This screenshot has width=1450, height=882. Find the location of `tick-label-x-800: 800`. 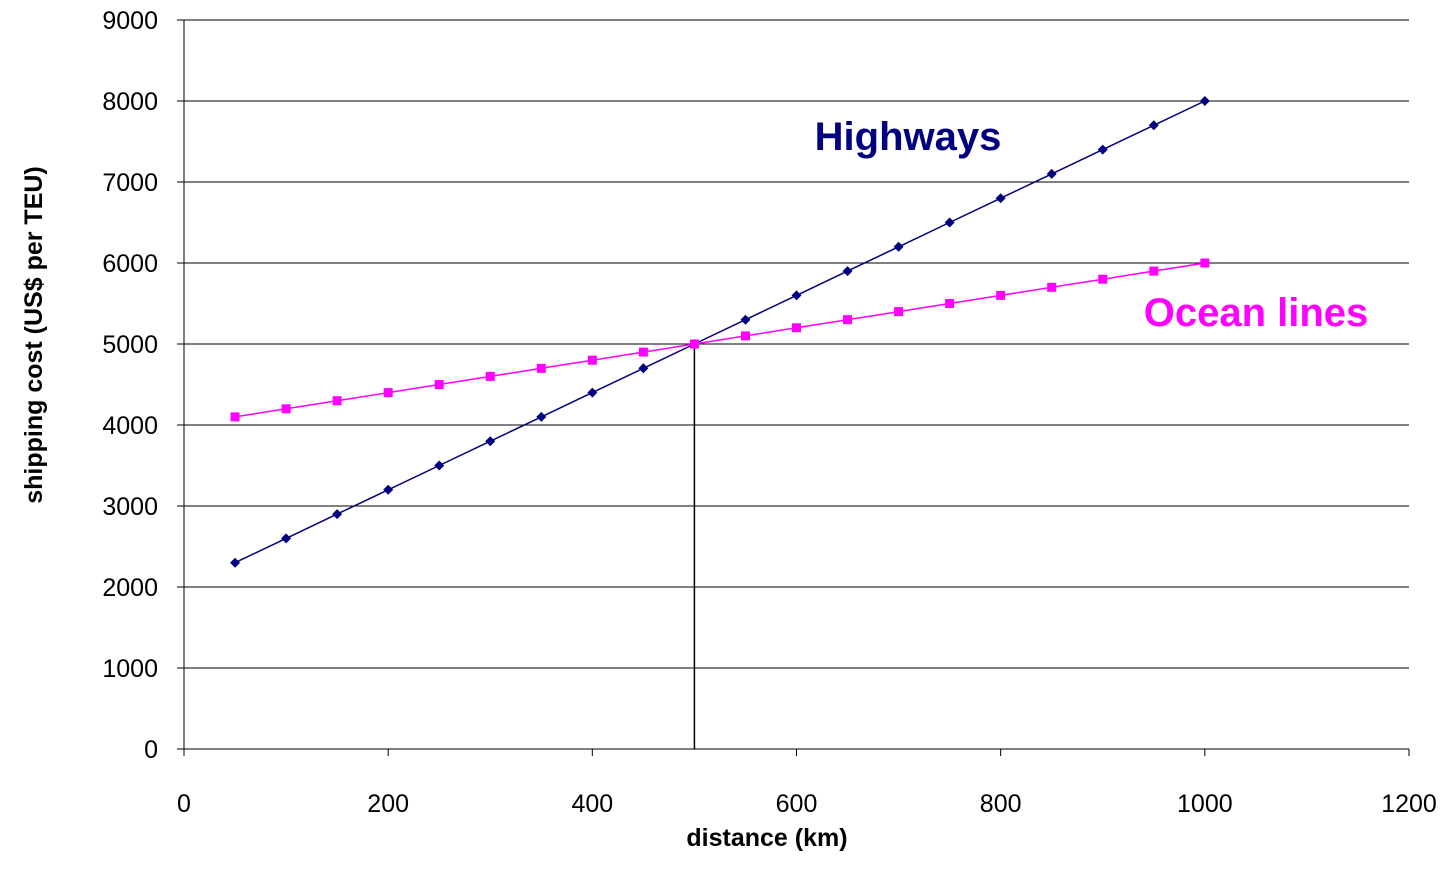

tick-label-x-800: 800 is located at coordinates (1001, 804).